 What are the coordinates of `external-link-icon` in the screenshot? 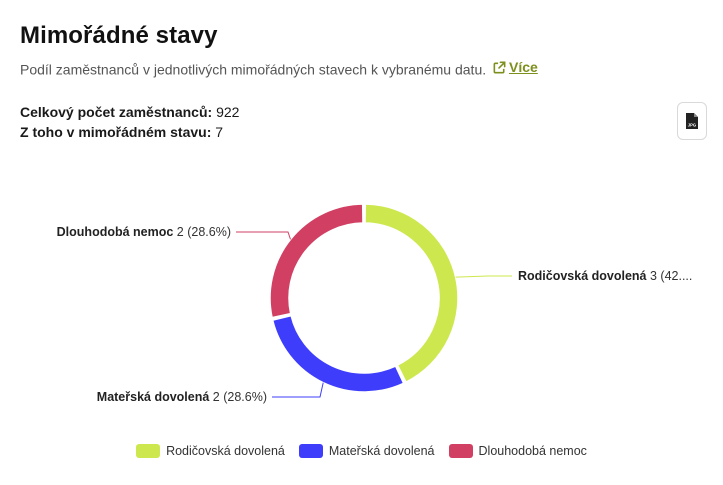 It's located at (499, 67).